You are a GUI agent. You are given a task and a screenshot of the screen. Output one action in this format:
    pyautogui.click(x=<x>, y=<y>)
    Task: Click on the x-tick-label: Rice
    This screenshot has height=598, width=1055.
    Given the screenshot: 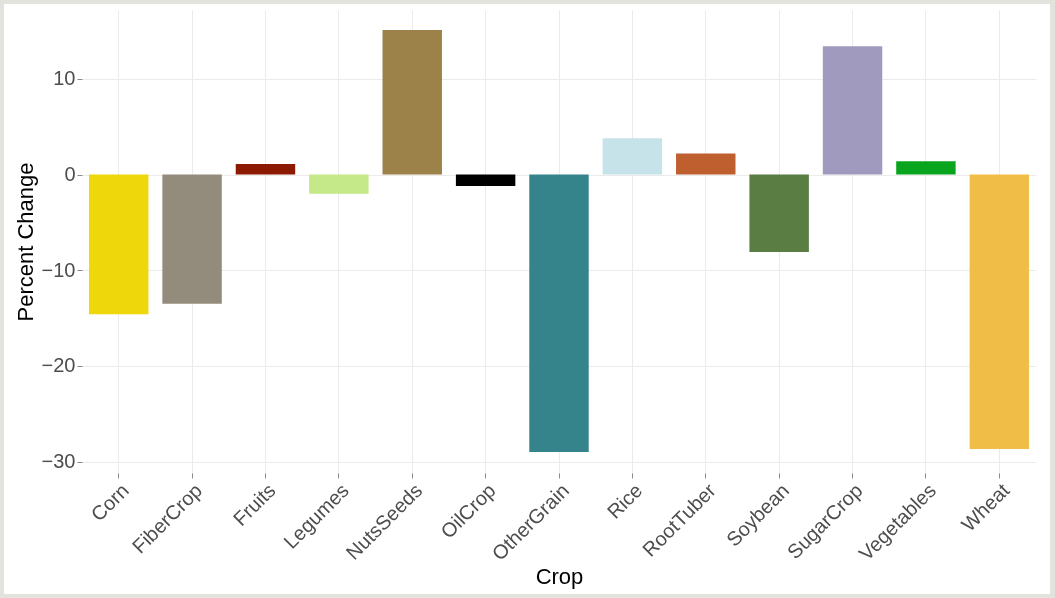 What is the action you would take?
    pyautogui.click(x=624, y=501)
    